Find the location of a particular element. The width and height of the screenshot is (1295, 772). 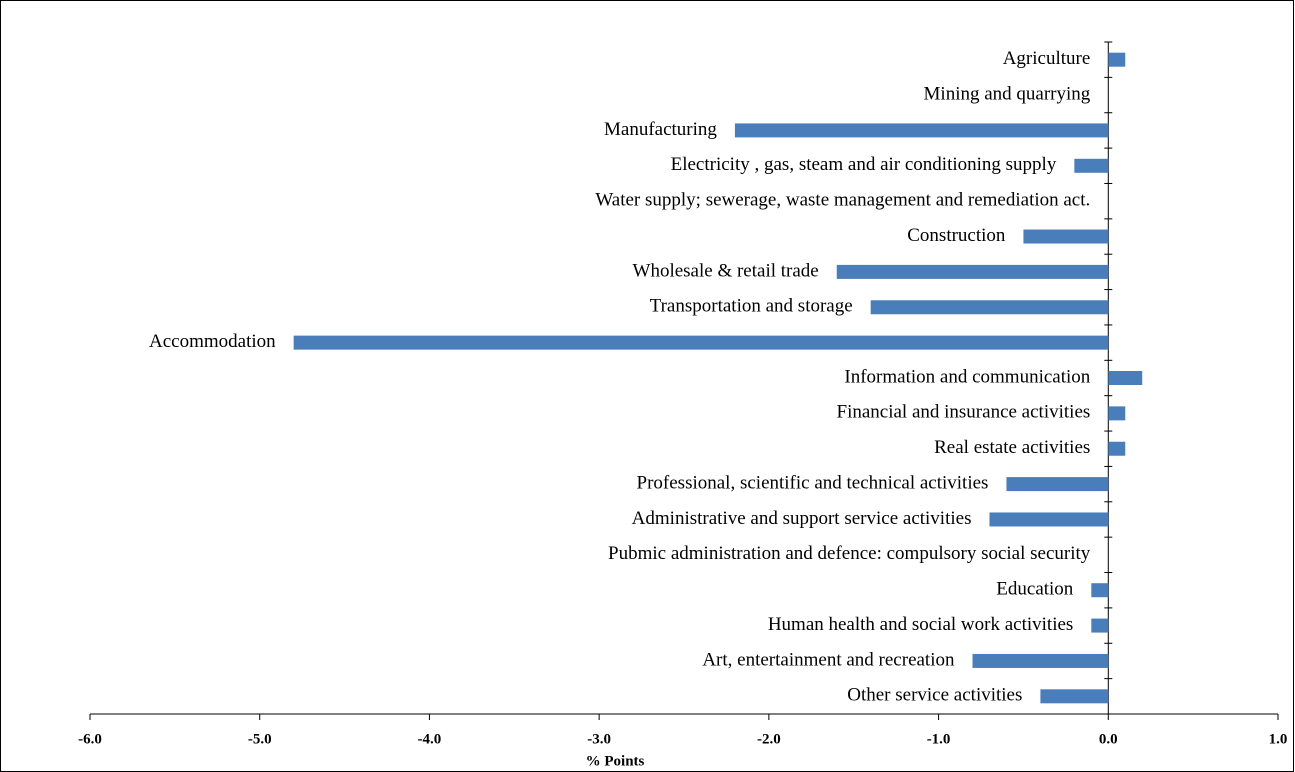

category-label: Mining and quarrying is located at coordinates (1007, 93).